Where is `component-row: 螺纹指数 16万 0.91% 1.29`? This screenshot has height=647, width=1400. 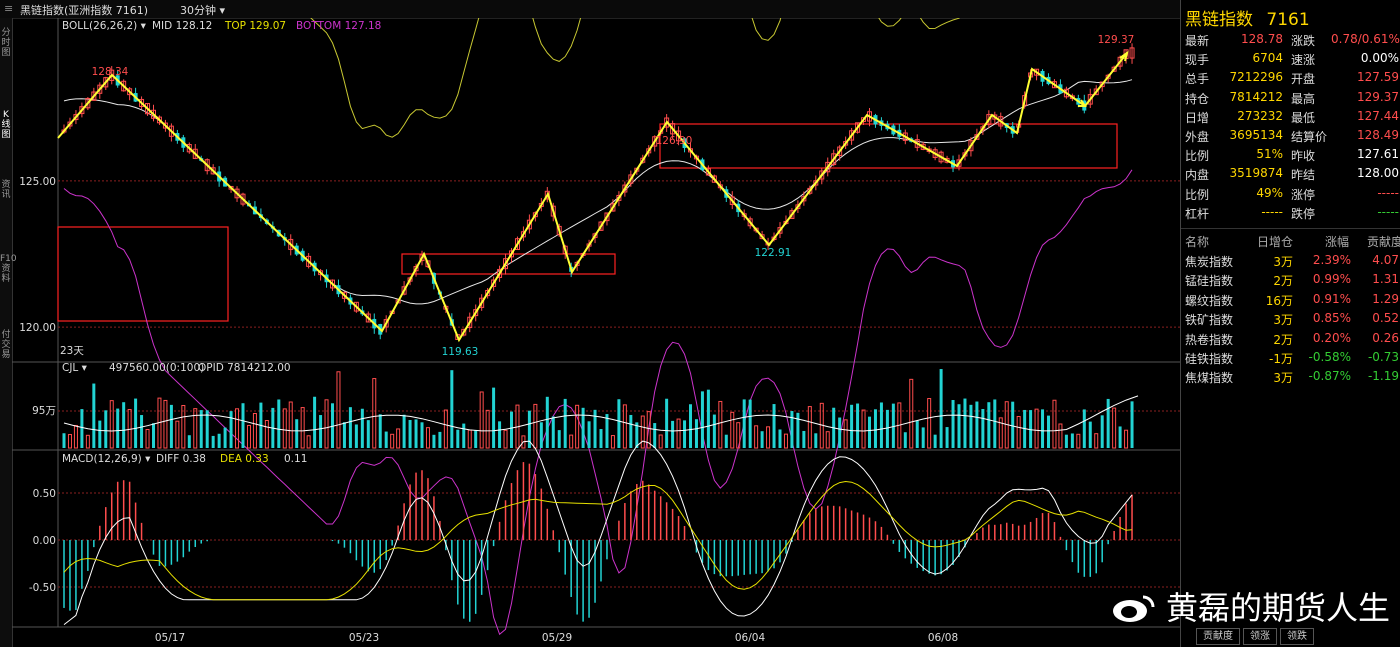 component-row: 螺纹指数 16万 0.91% 1.29 is located at coordinates (1290, 301).